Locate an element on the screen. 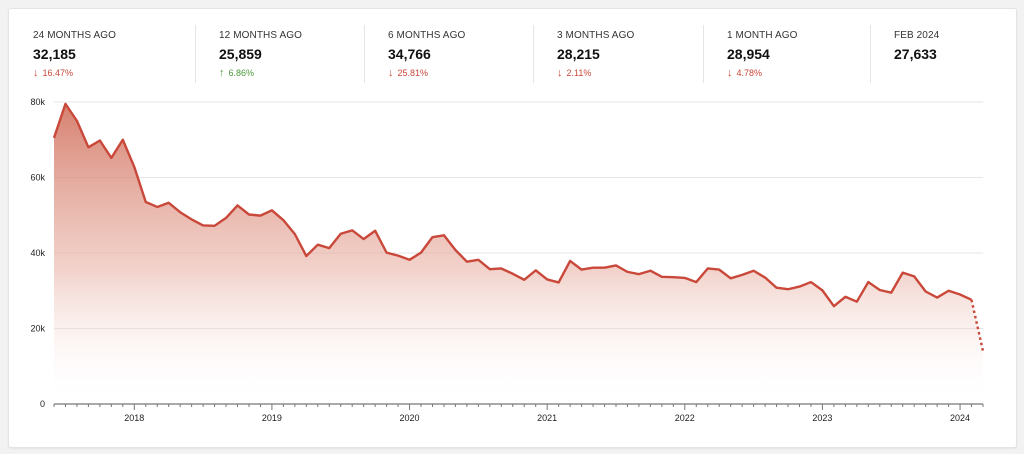 Image resolution: width=1024 pixels, height=454 pixels. y-tick-label: 80k is located at coordinates (37, 102).